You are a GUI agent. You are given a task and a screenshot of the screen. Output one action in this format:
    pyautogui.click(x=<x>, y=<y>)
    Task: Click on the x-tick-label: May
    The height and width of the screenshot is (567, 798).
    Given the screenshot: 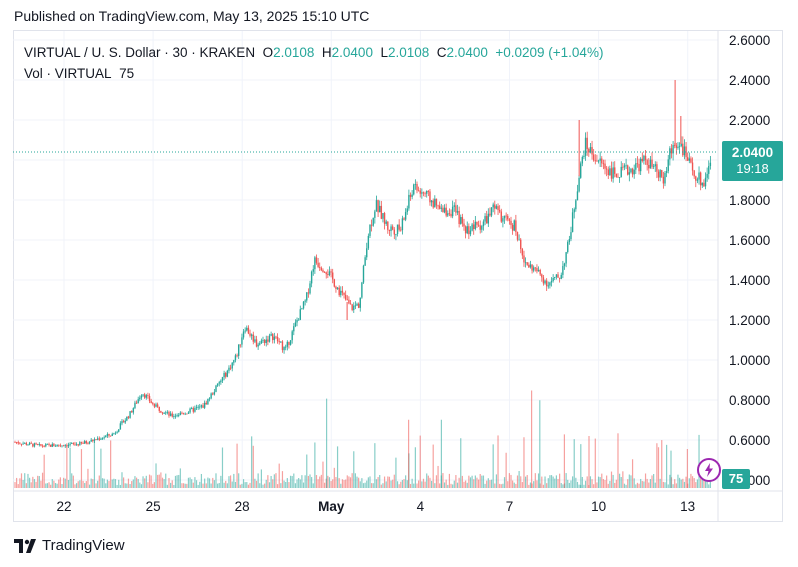 What is the action you would take?
    pyautogui.click(x=331, y=506)
    